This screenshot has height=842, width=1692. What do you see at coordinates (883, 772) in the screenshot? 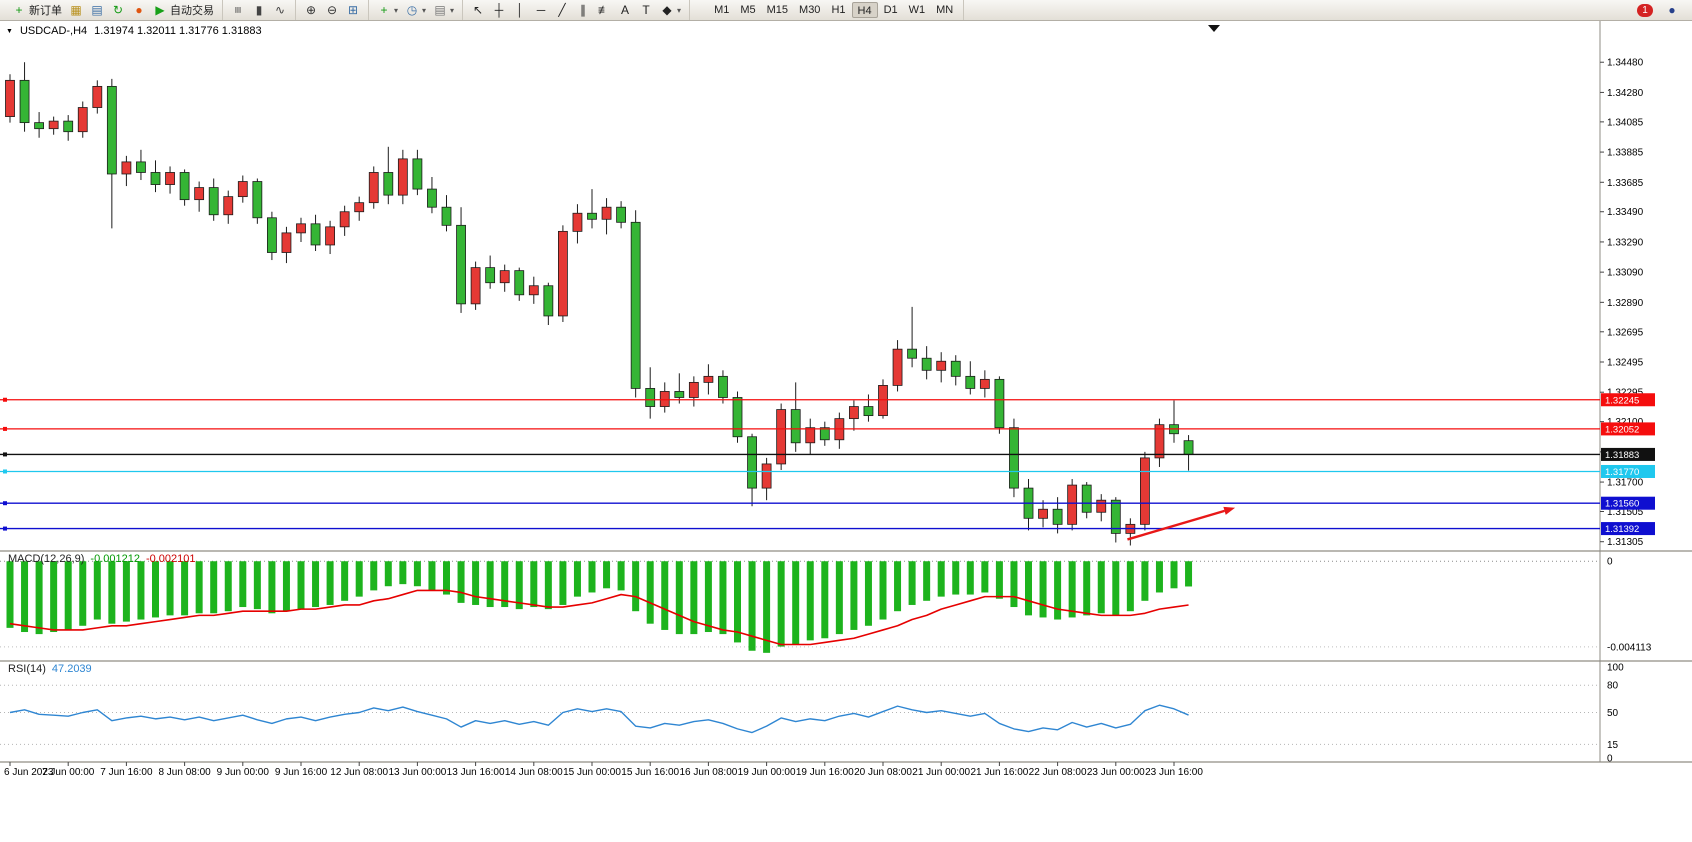
I see `svg-text: 20 Jun 08:00` at bounding box center [883, 772].